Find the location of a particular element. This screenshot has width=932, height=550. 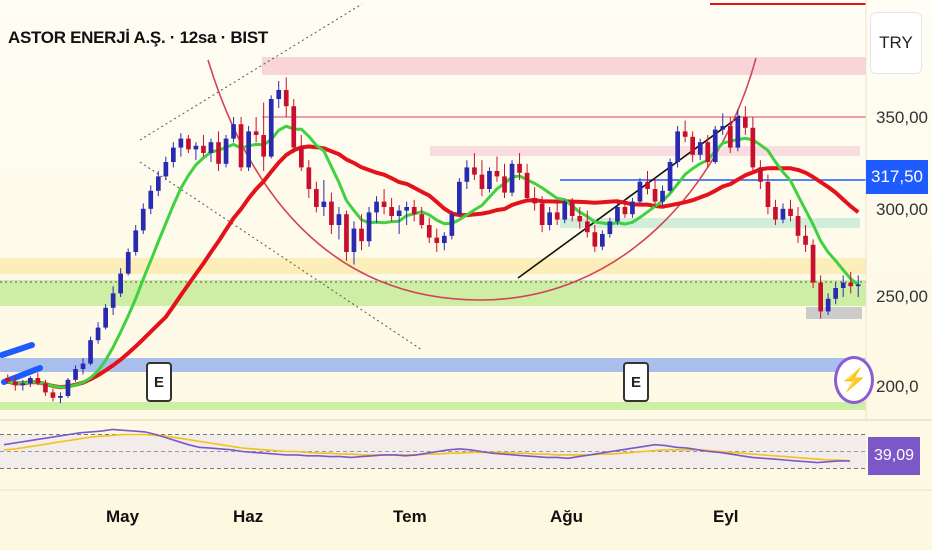

month-label-tem: Tem is located at coordinates (410, 516).